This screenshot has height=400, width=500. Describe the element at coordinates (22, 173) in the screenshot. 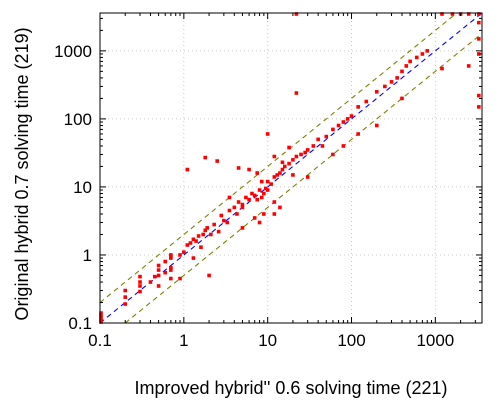

I see `y-axis-title: Original hybrid 0.7 solving time (219)` at that location.